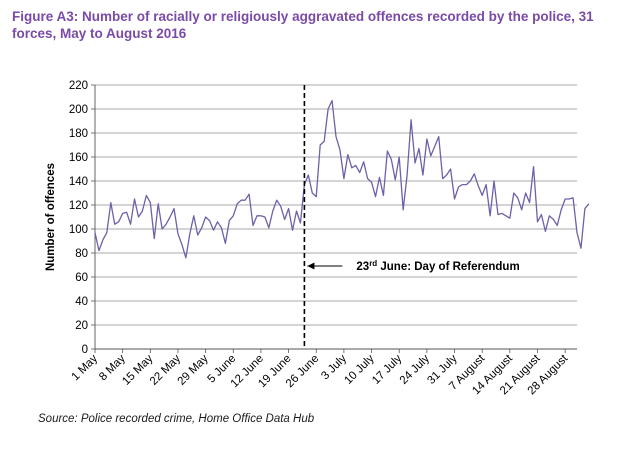 The width and height of the screenshot is (630, 452). Describe the element at coordinates (193, 369) in the screenshot. I see `x-tick-label: 29 May` at that location.